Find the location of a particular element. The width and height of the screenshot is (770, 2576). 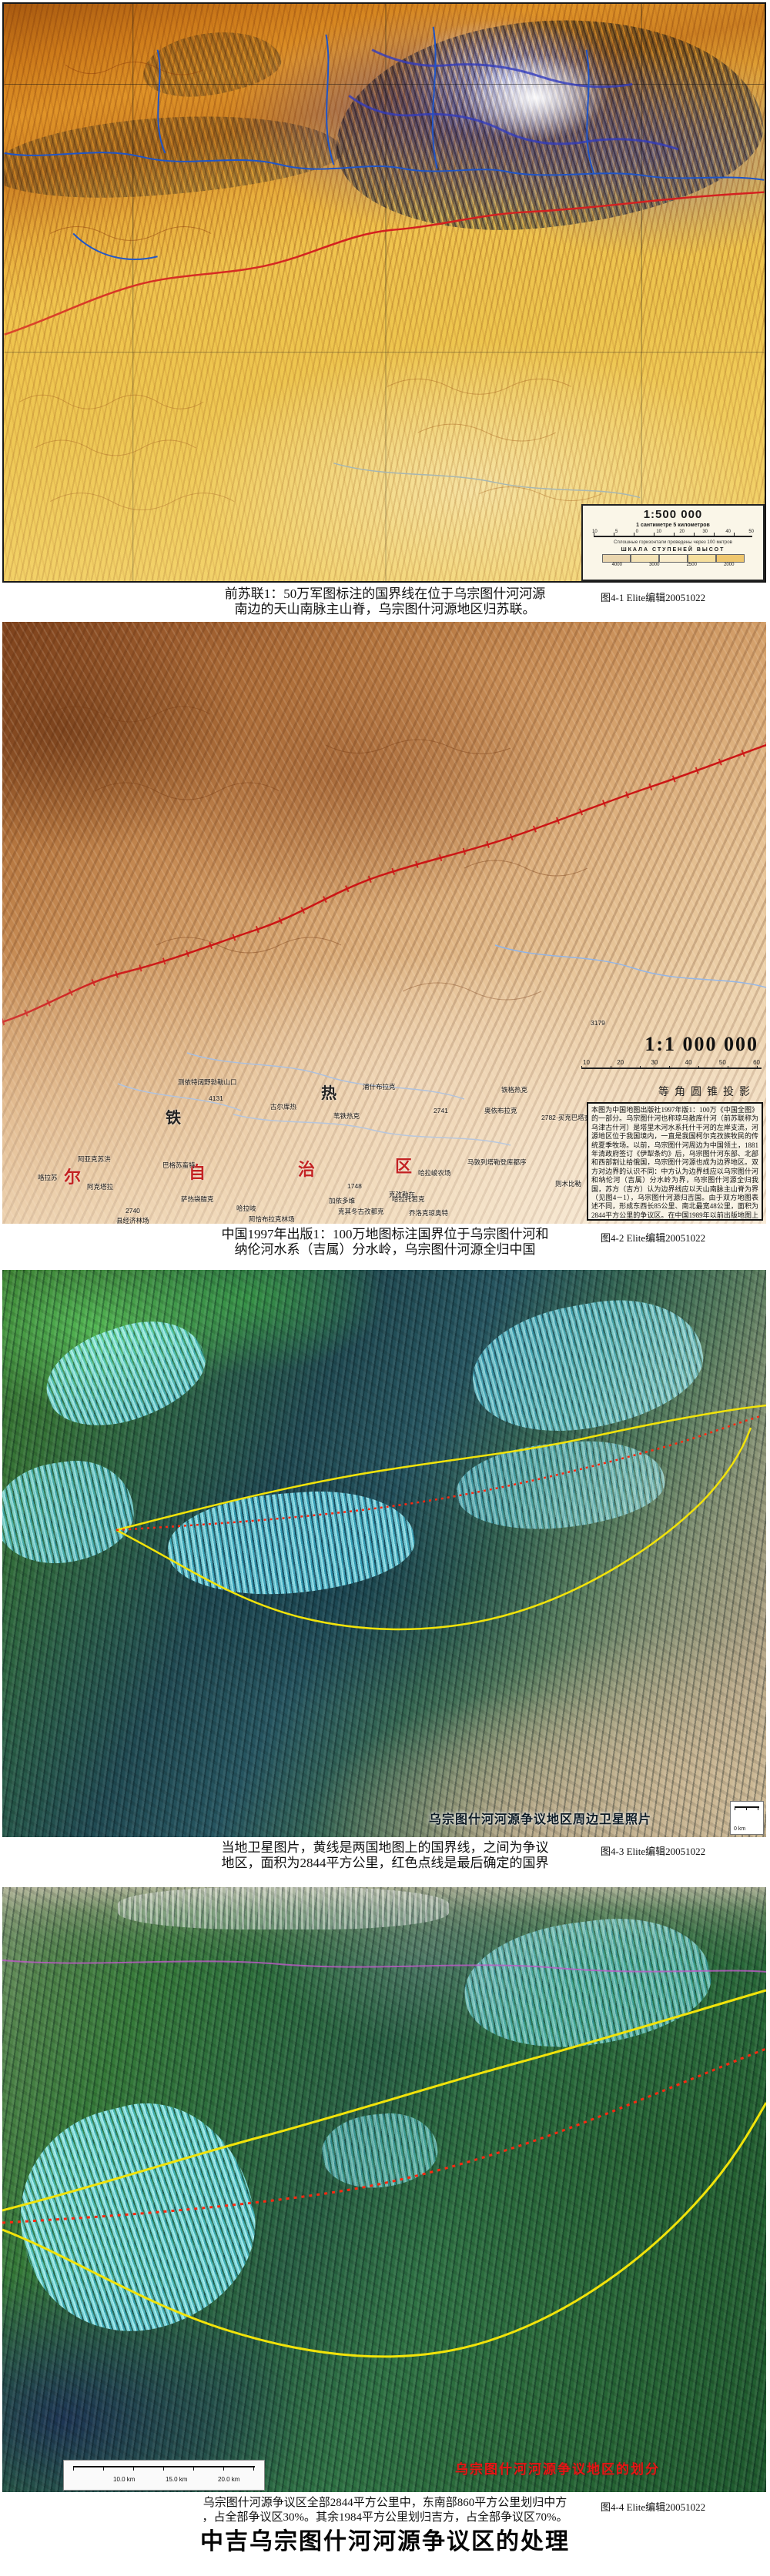

height-ramp is located at coordinates (673, 558).